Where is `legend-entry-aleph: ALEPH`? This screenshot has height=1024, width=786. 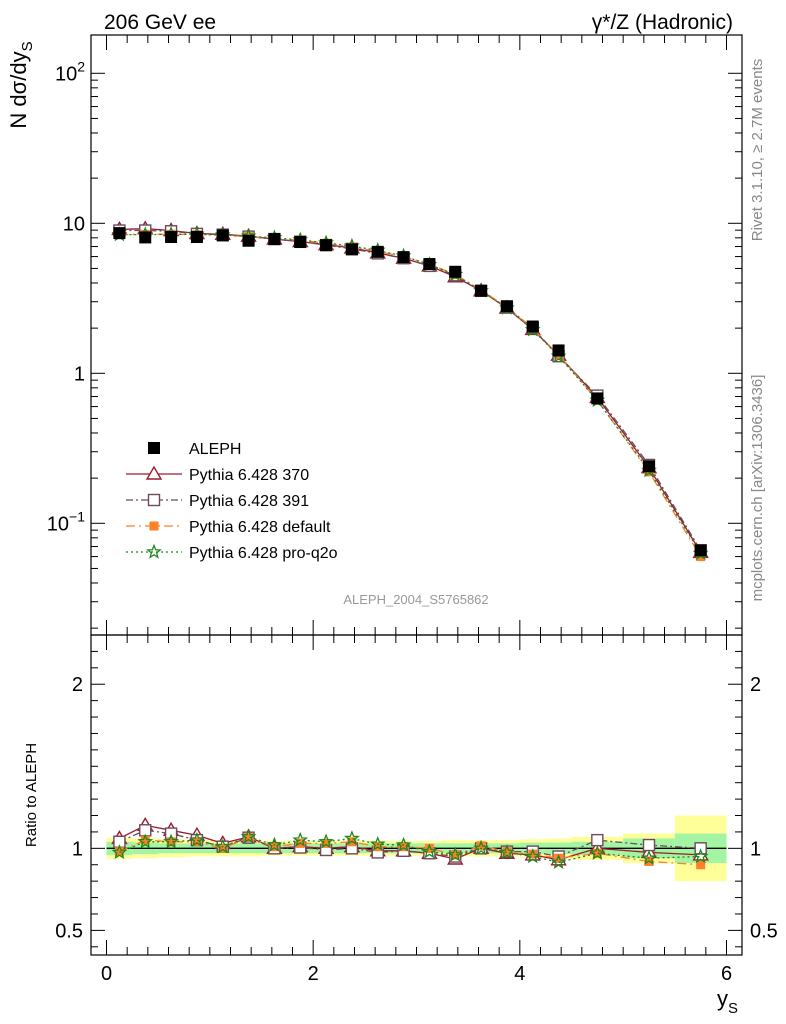 legend-entry-aleph: ALEPH is located at coordinates (194, 449).